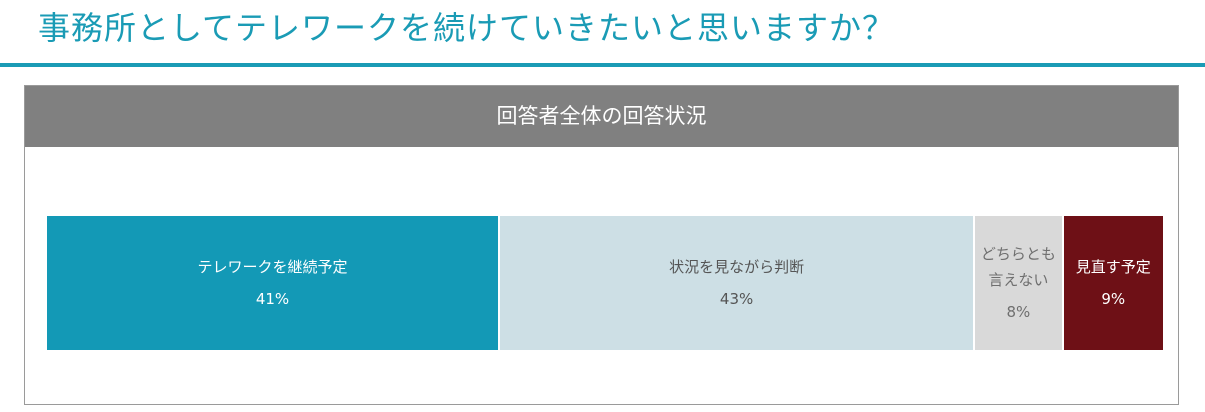  What do you see at coordinates (738, 283) in the screenshot?
I see `segment-judge-by-situation: 状況を見ながら判断 43%` at bounding box center [738, 283].